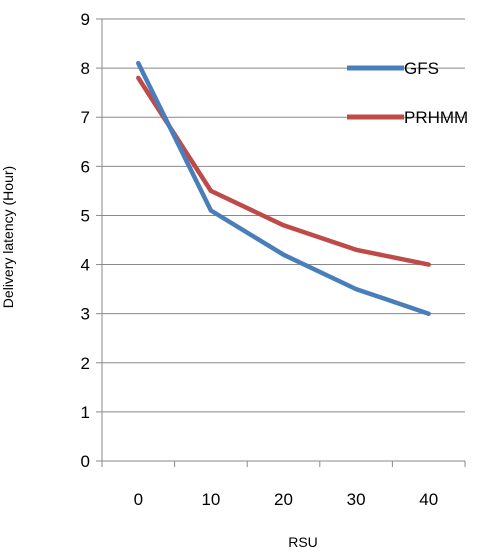  What do you see at coordinates (85, 314) in the screenshot?
I see `y-tick-3: 3` at bounding box center [85, 314].